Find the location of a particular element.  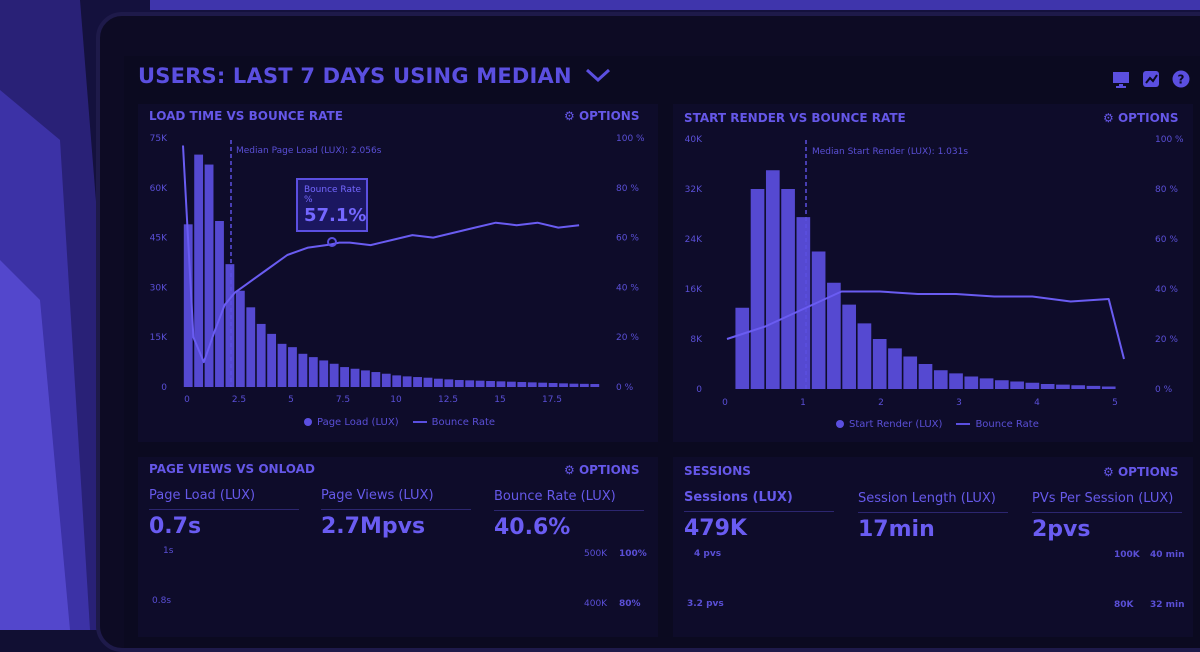

load-time-options-button: ⚙ OPTIONS is located at coordinates (602, 116).